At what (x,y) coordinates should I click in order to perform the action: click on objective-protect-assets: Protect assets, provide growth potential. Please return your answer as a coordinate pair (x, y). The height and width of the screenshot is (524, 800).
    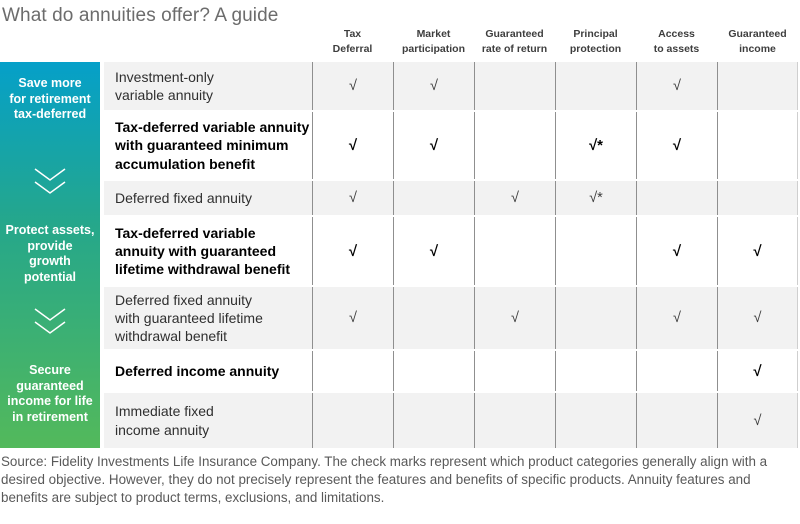
    Looking at the image, I should click on (50, 284).